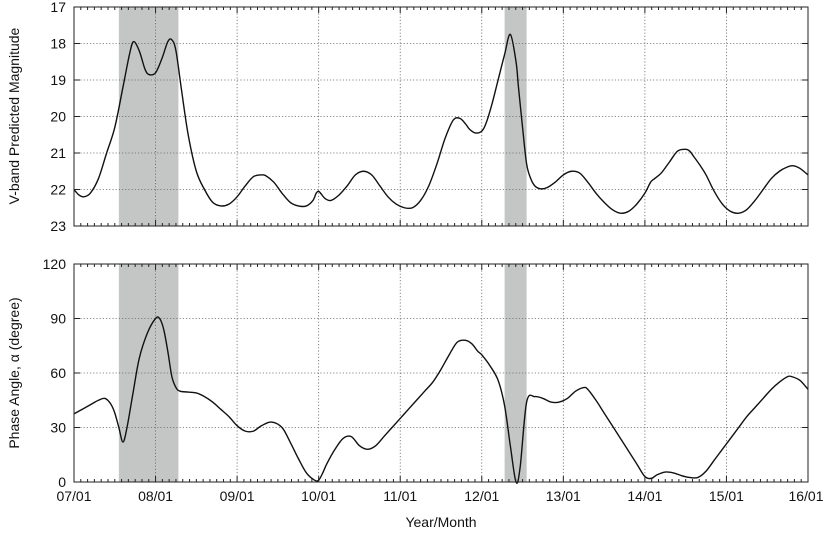 This screenshot has height=534, width=830. Describe the element at coordinates (563, 496) in the screenshot. I see `x-tick-label: 13/01` at that location.